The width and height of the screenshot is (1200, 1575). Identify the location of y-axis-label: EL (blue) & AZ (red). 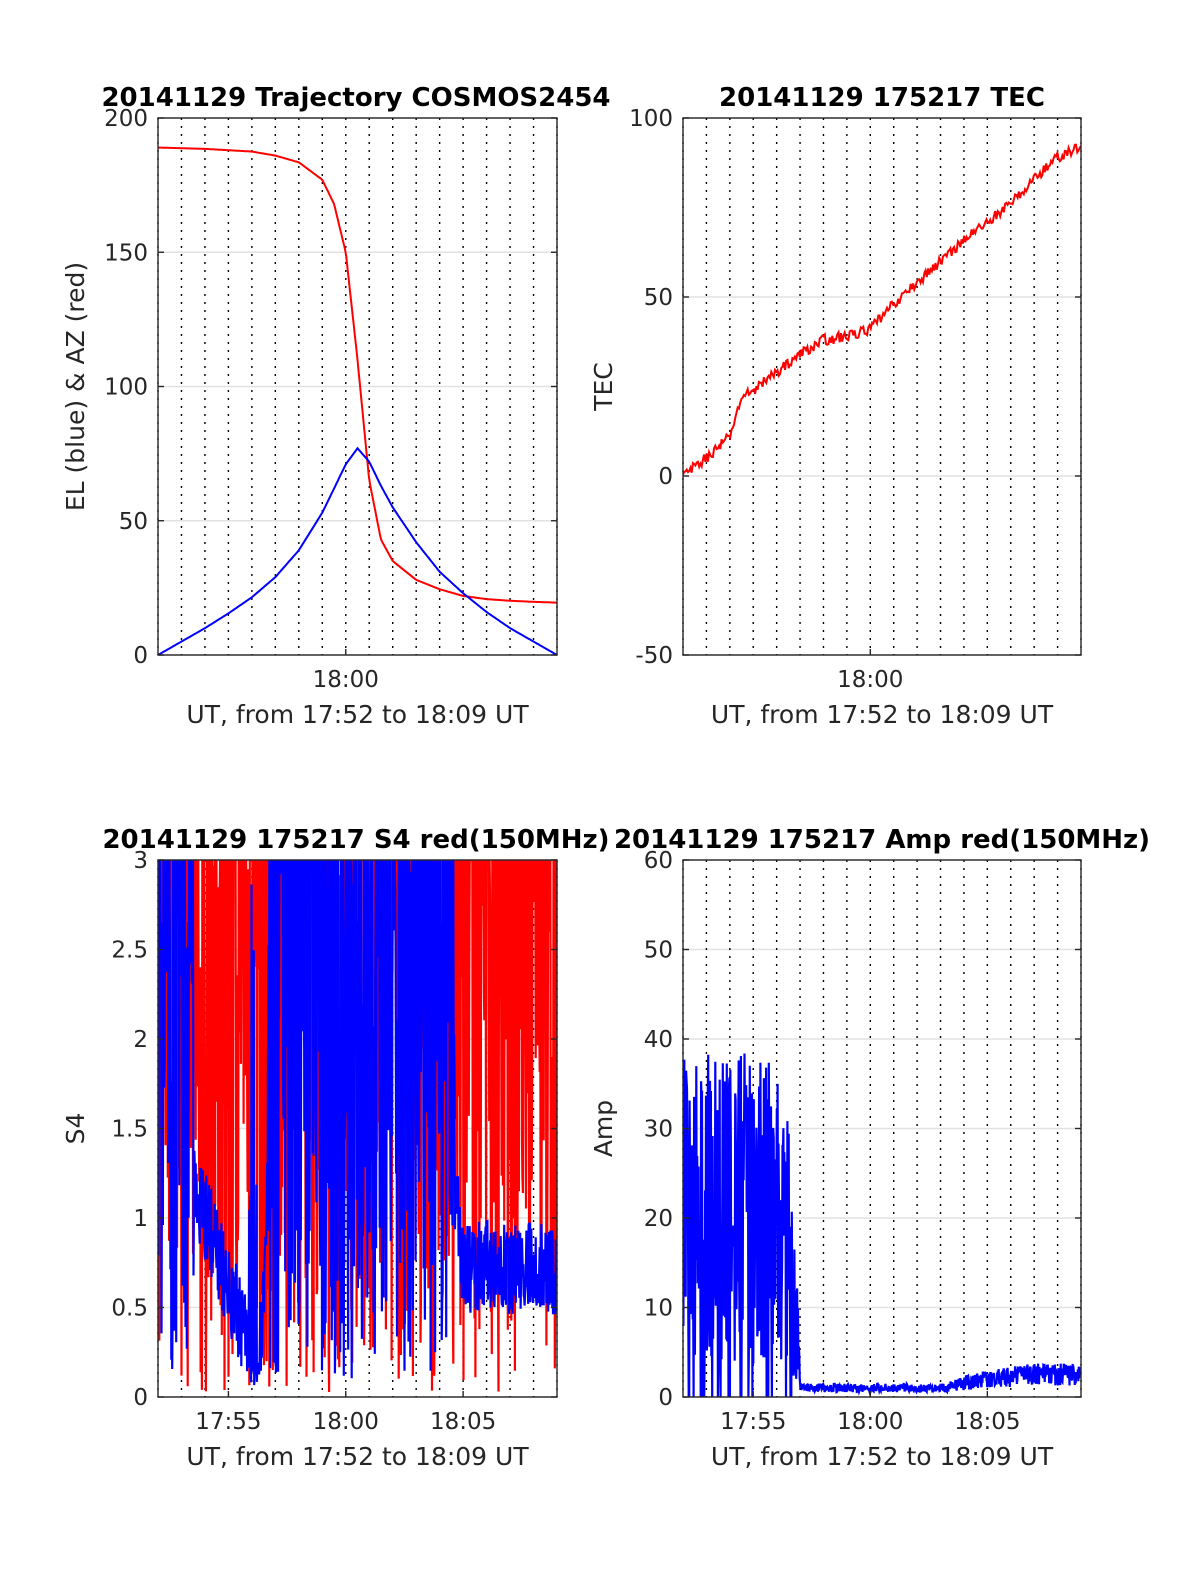
(75, 386).